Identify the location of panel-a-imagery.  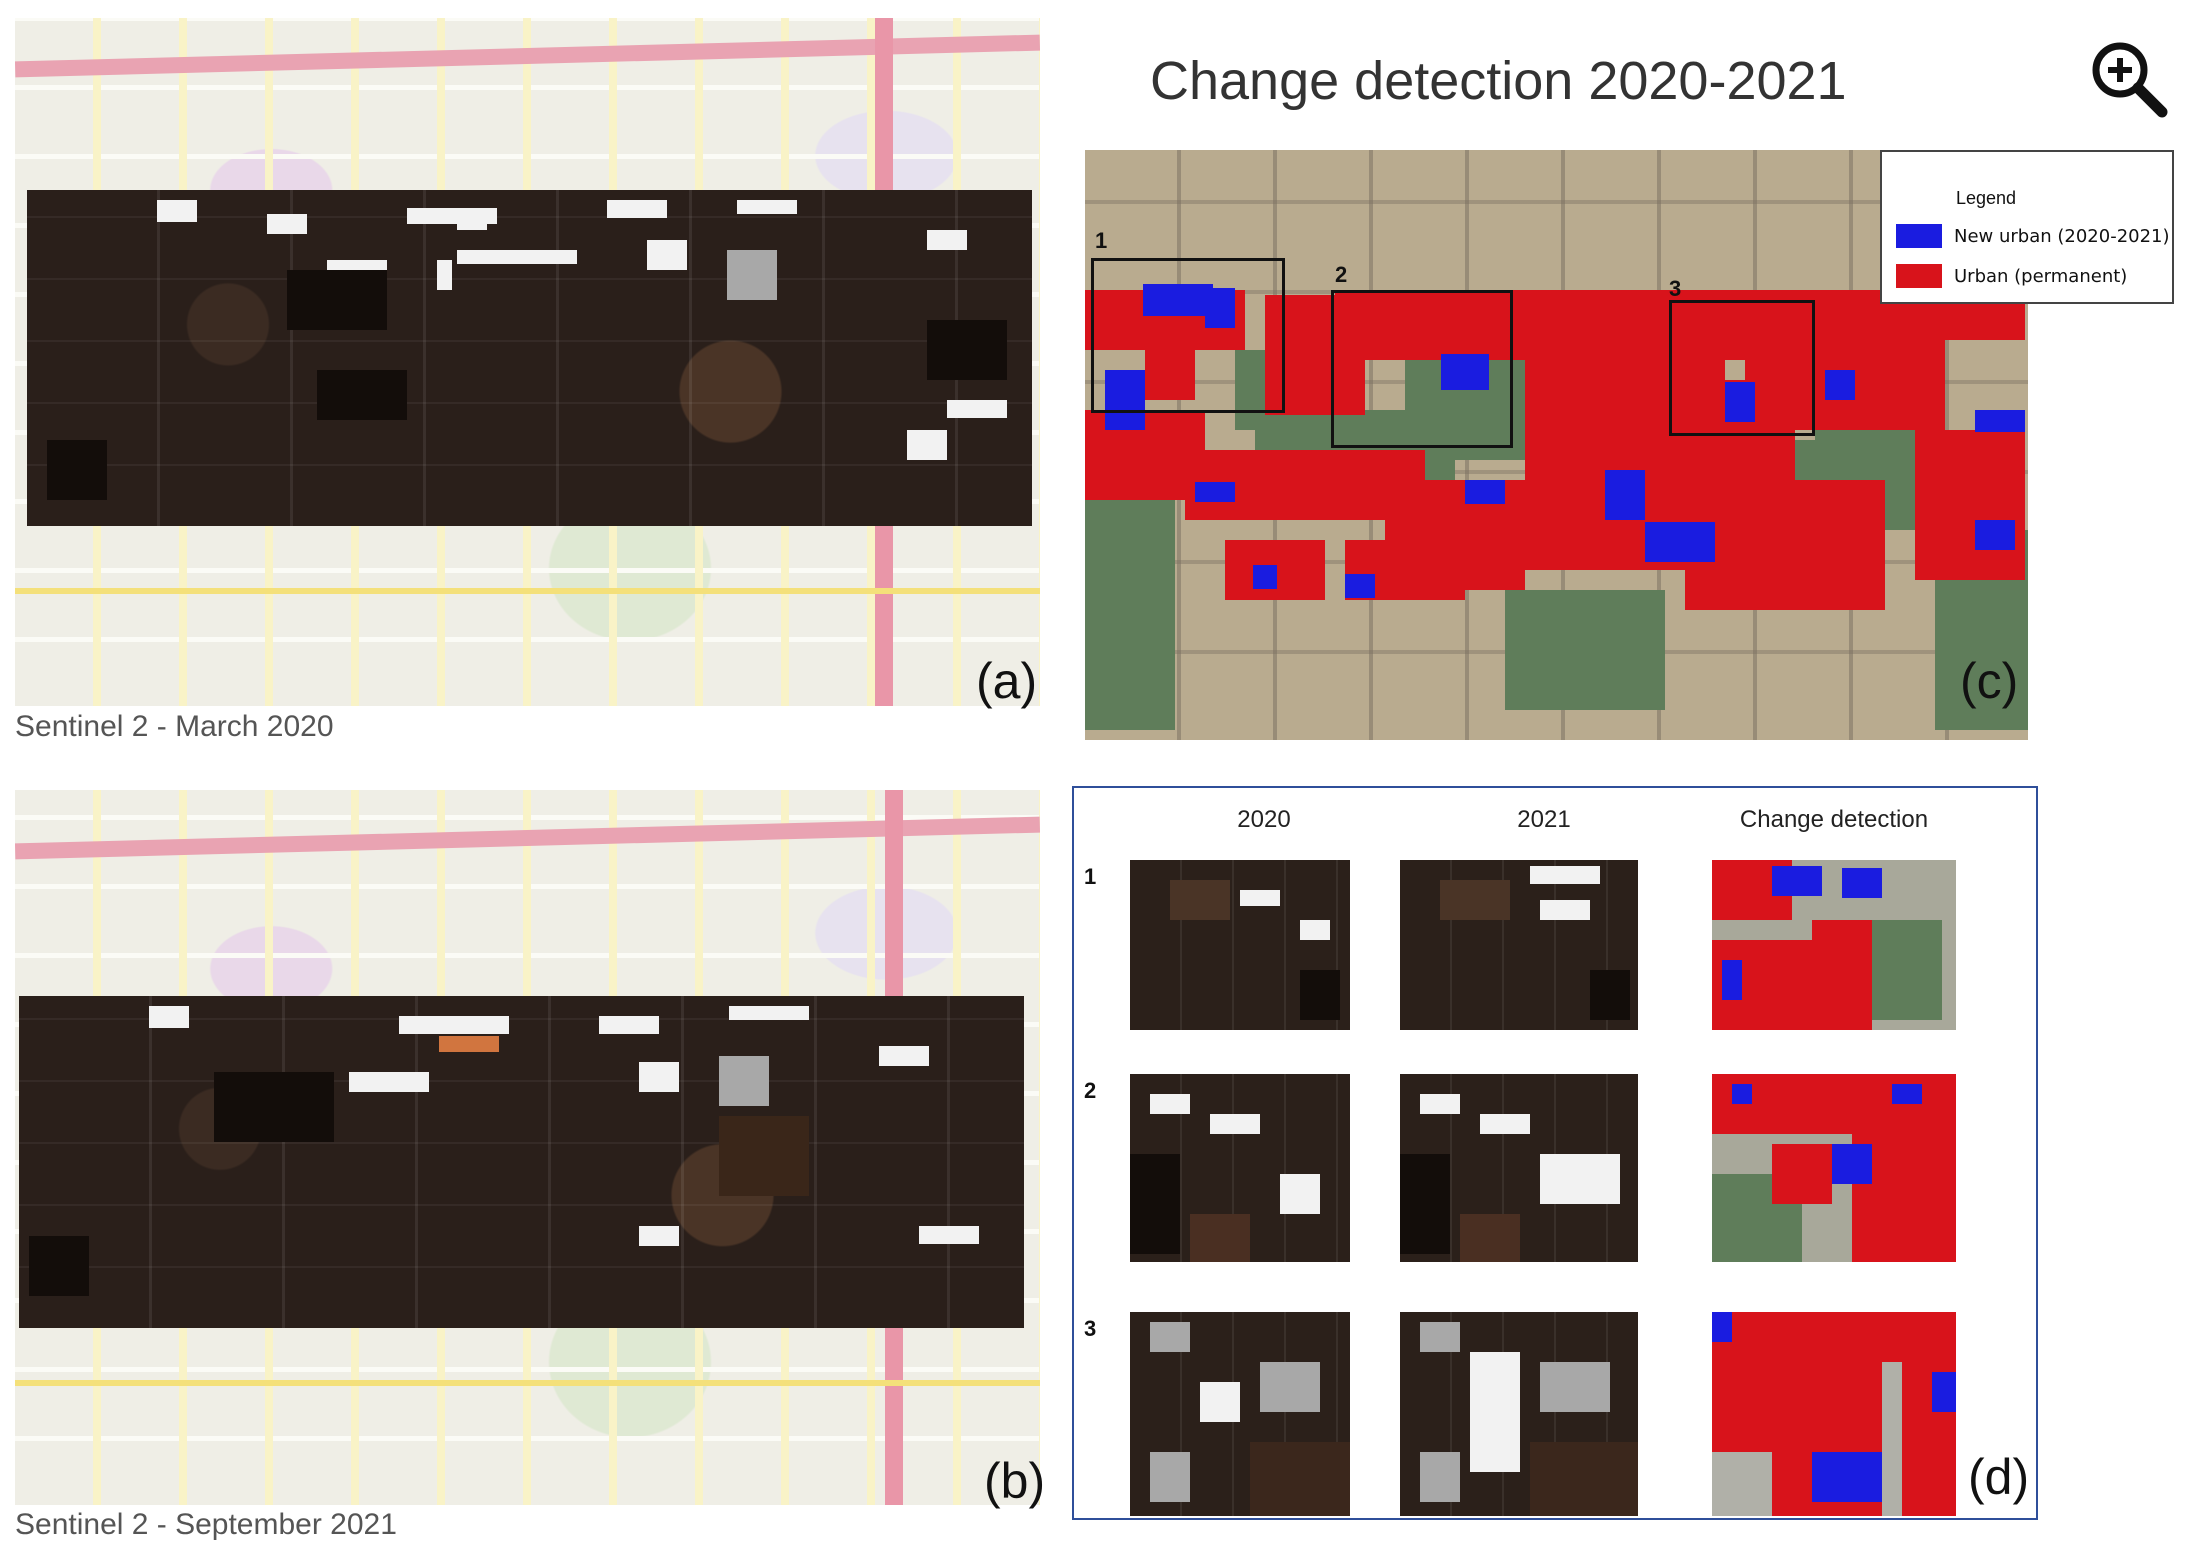
(529, 358).